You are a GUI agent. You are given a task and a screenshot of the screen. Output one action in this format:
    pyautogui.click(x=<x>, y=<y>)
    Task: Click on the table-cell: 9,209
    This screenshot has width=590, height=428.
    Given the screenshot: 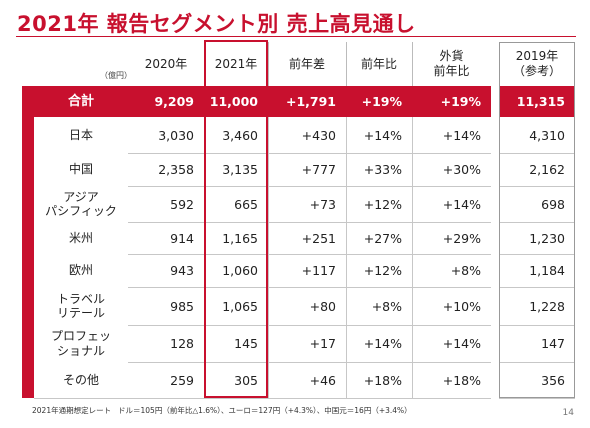 What is the action you would take?
    pyautogui.click(x=174, y=101)
    